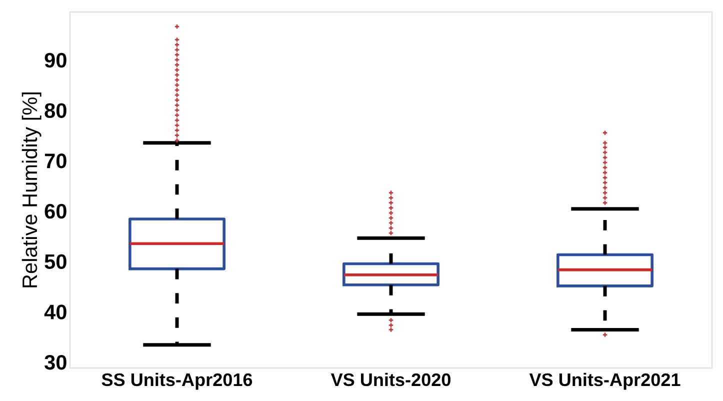 Image resolution: width=723 pixels, height=401 pixels. Describe the element at coordinates (55, 110) in the screenshot. I see `y-tick-label: 80` at that location.